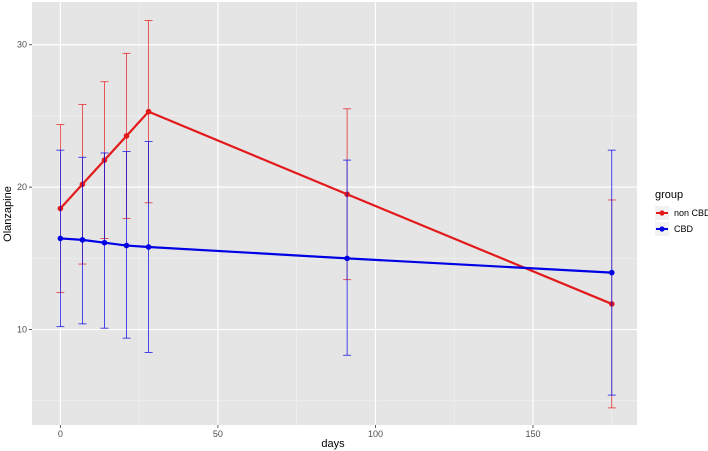 Image resolution: width=708 pixels, height=451 pixels. Describe the element at coordinates (60, 434) in the screenshot. I see `x-tick-label: 0` at that location.